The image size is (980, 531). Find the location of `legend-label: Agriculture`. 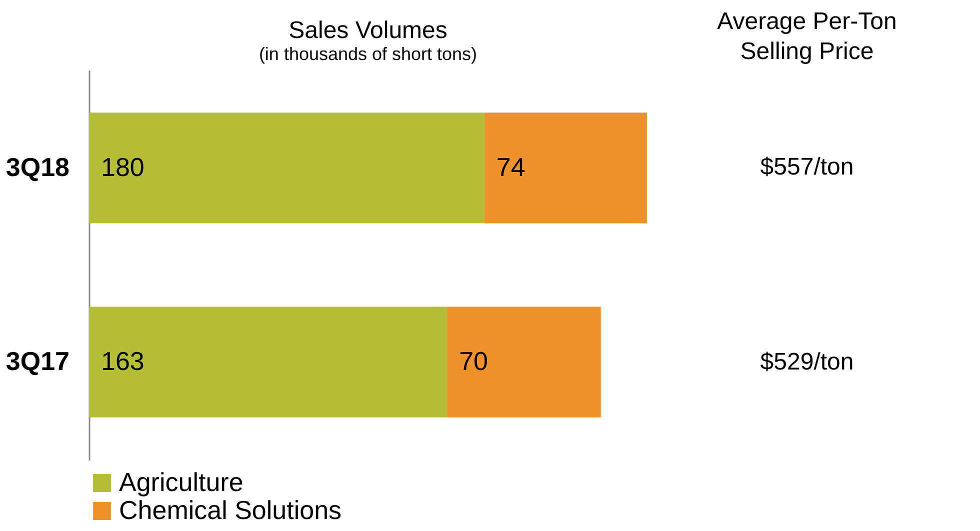

legend-label: Agriculture is located at coordinates (181, 482).